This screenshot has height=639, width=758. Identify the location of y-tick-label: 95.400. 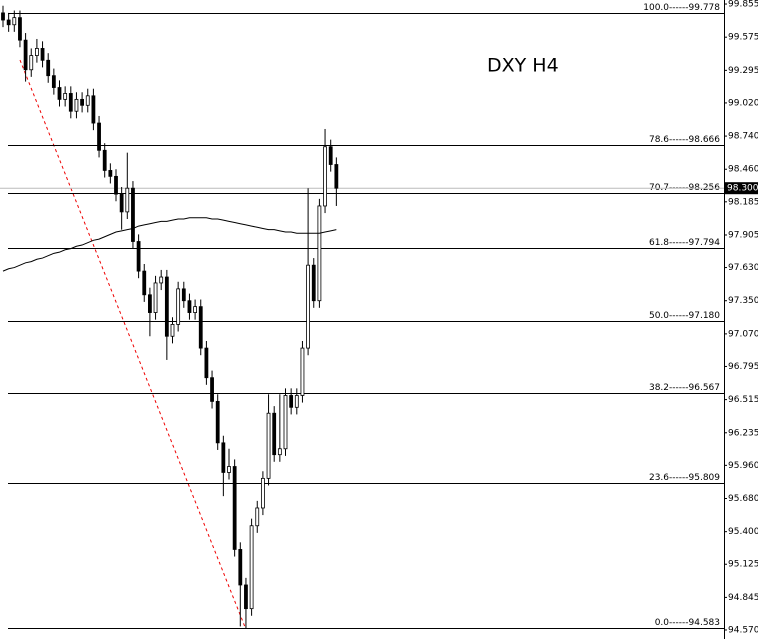
(743, 532).